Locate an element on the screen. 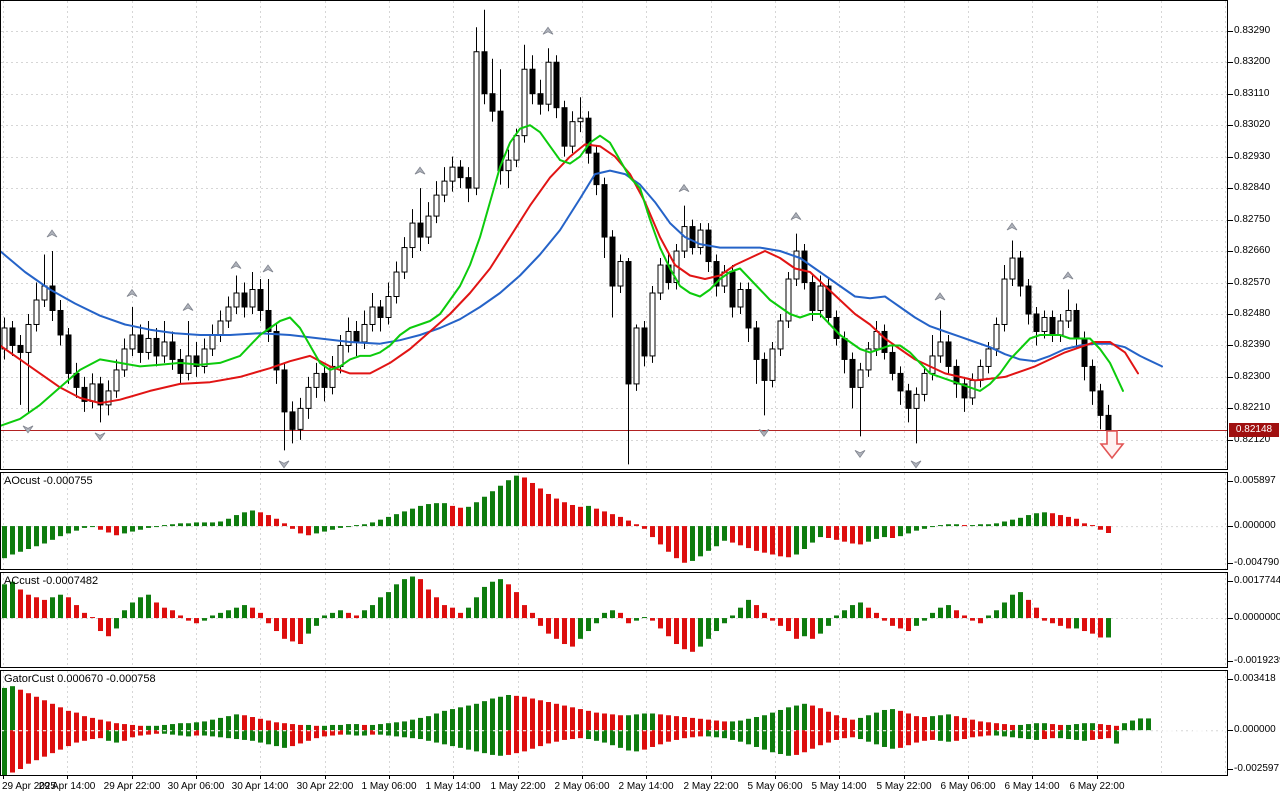 The width and height of the screenshot is (1280, 800). fractal-down-icon is located at coordinates (860, 454).